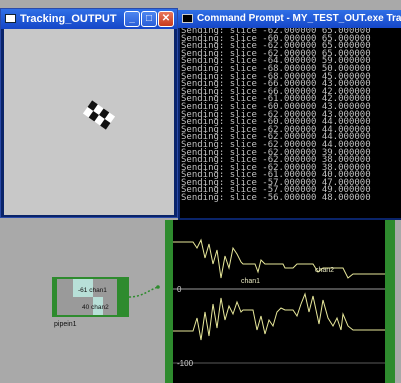 The image size is (401, 383). I want to click on maximize-button: □, so click(149, 19).